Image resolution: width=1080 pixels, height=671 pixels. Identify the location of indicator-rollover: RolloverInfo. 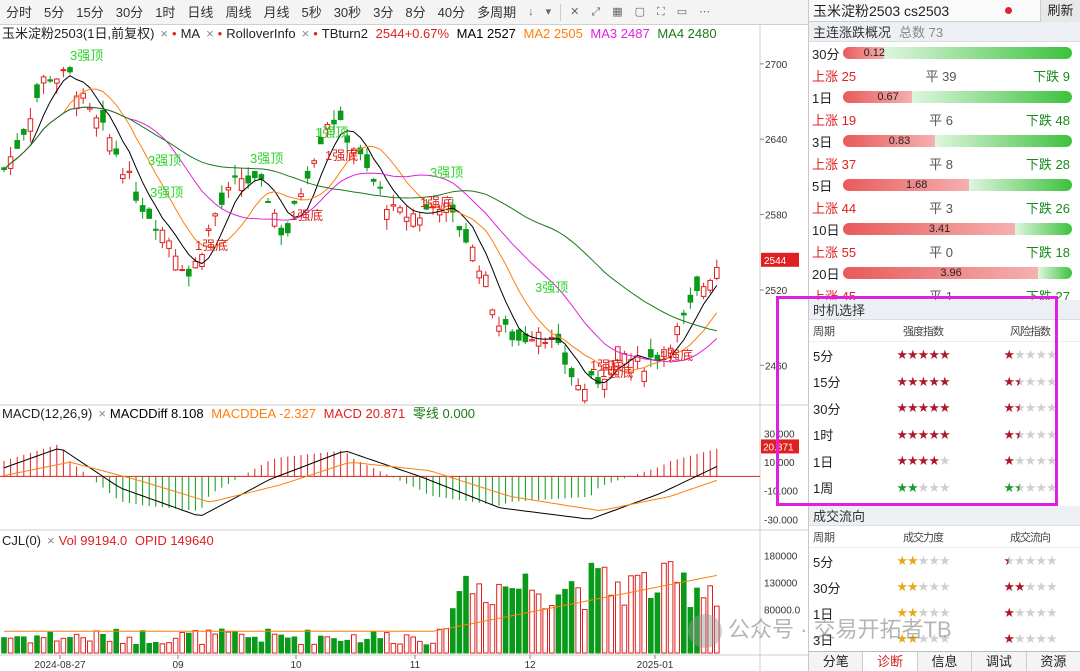
(261, 33).